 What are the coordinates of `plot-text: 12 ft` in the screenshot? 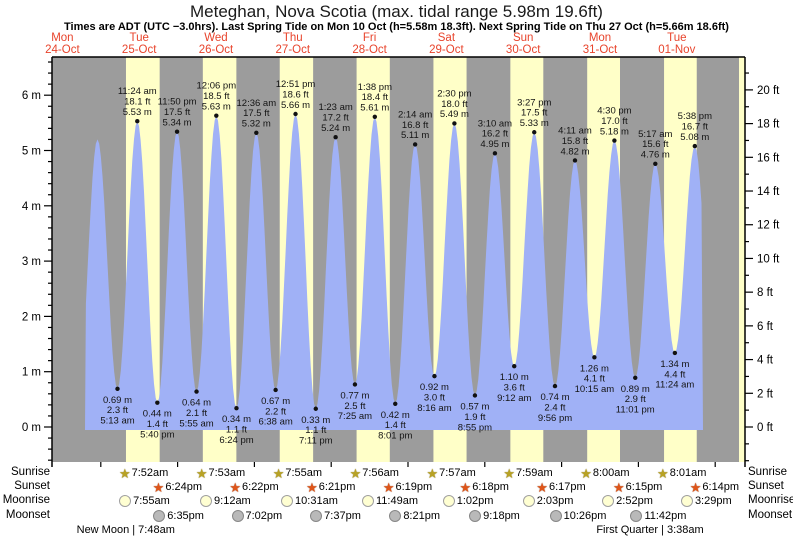 It's located at (768, 226).